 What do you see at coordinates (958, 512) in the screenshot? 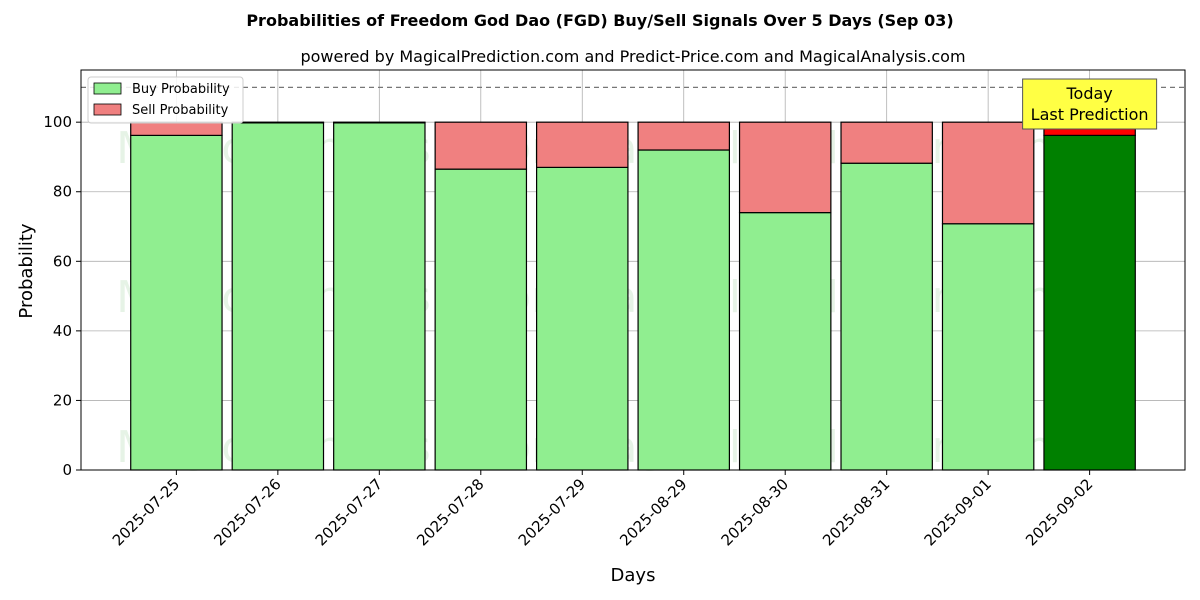
I see `x-tick-label: 2025-09-01` at bounding box center [958, 512].